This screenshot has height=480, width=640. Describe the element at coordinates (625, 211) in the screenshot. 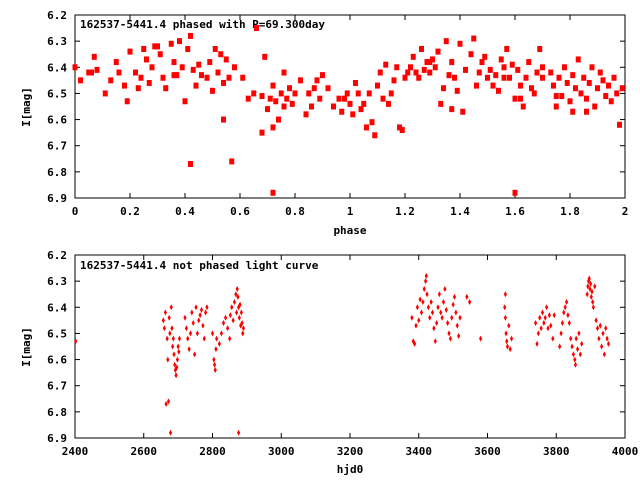

I see `phased-x-tick-label: 2` at that location.